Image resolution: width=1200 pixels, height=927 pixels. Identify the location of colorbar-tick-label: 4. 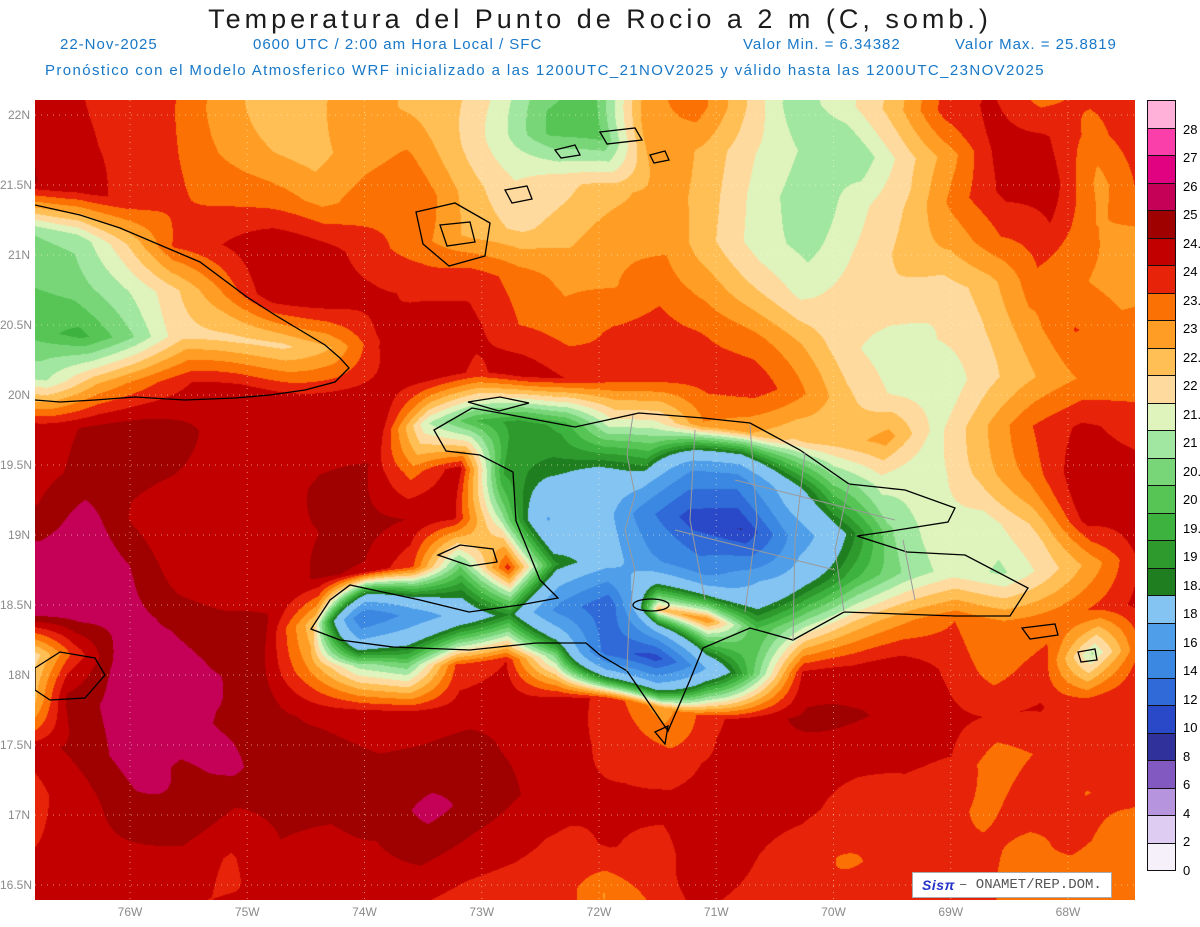
(1187, 813).